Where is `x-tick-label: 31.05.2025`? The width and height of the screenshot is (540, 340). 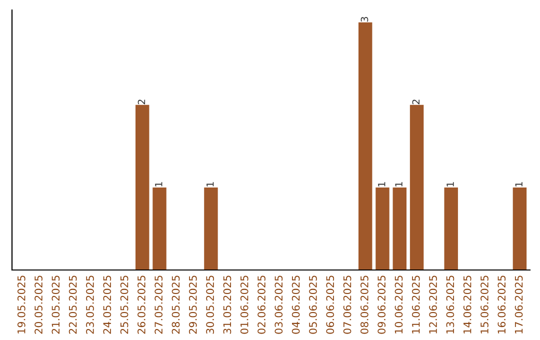 x-tick-label: 31.05.2025 is located at coordinates (227, 305).